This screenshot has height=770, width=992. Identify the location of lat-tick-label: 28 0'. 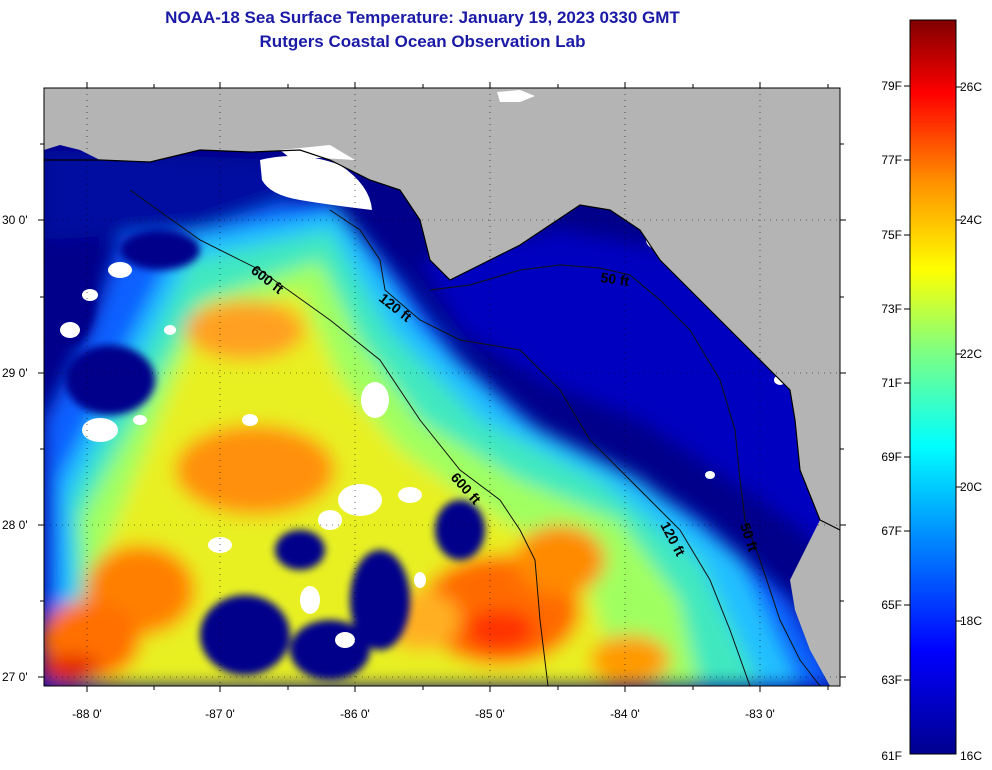
(15, 525).